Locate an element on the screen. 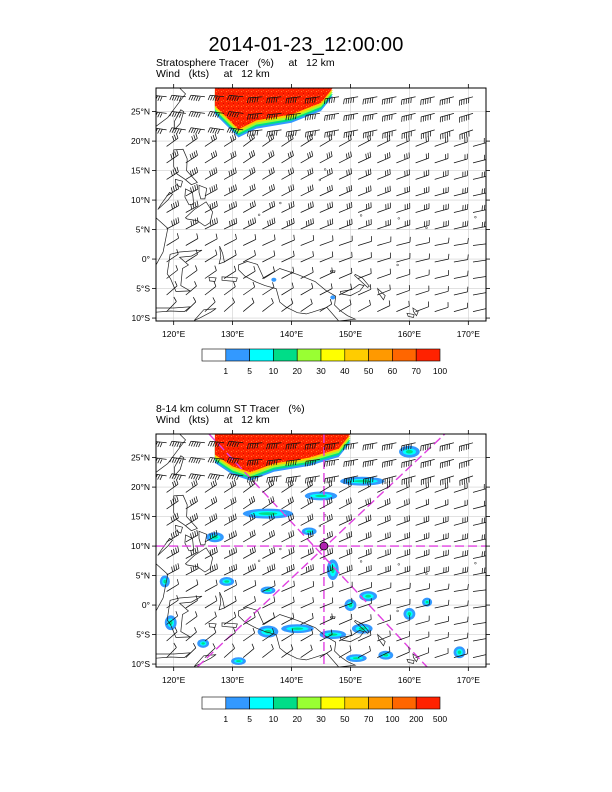 Image resolution: width=612 pixels, height=792 pixels. y-tick-label: 5°S is located at coordinates (143, 289).